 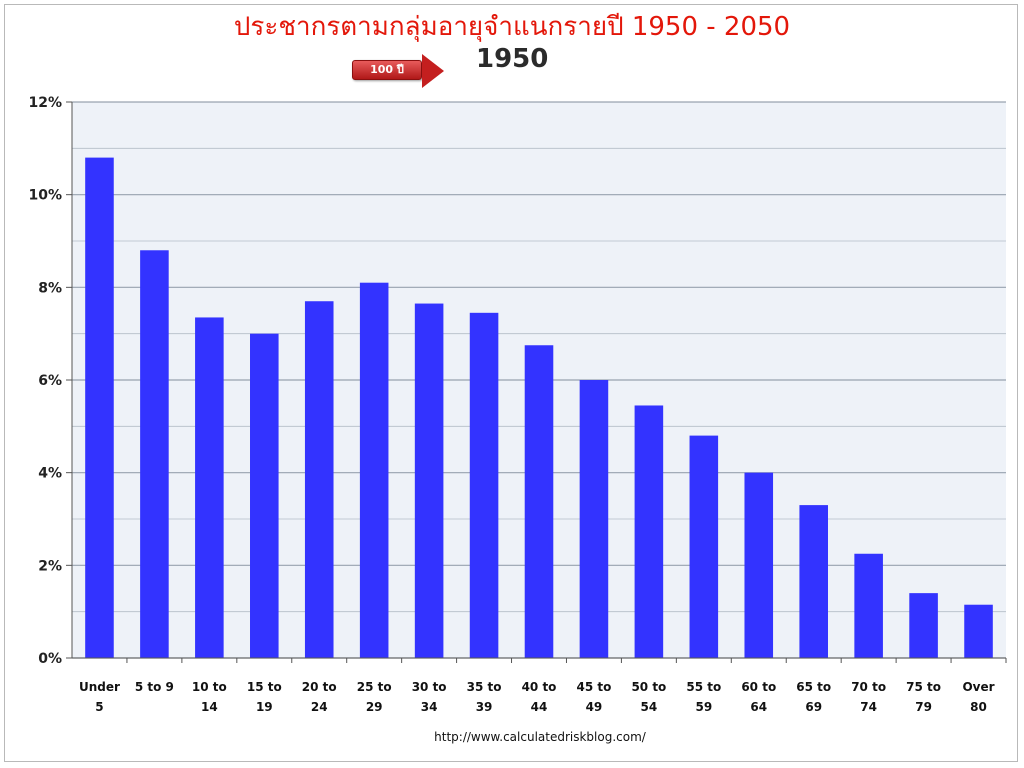 What do you see at coordinates (45, 103) in the screenshot?
I see `y-tick-label: 12%` at bounding box center [45, 103].